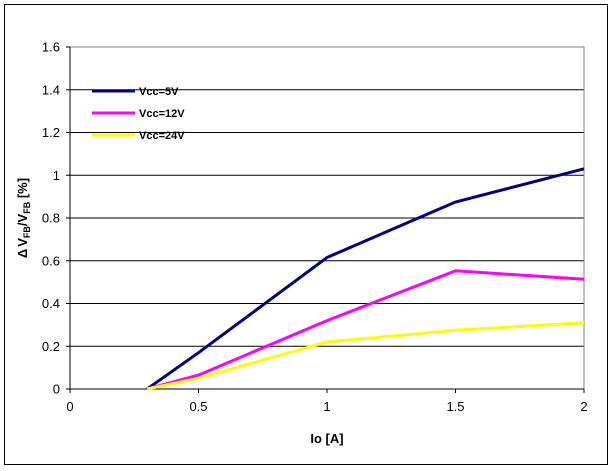 The height and width of the screenshot is (471, 614). Describe the element at coordinates (326, 406) in the screenshot. I see `x-tick-label: 1` at that location.